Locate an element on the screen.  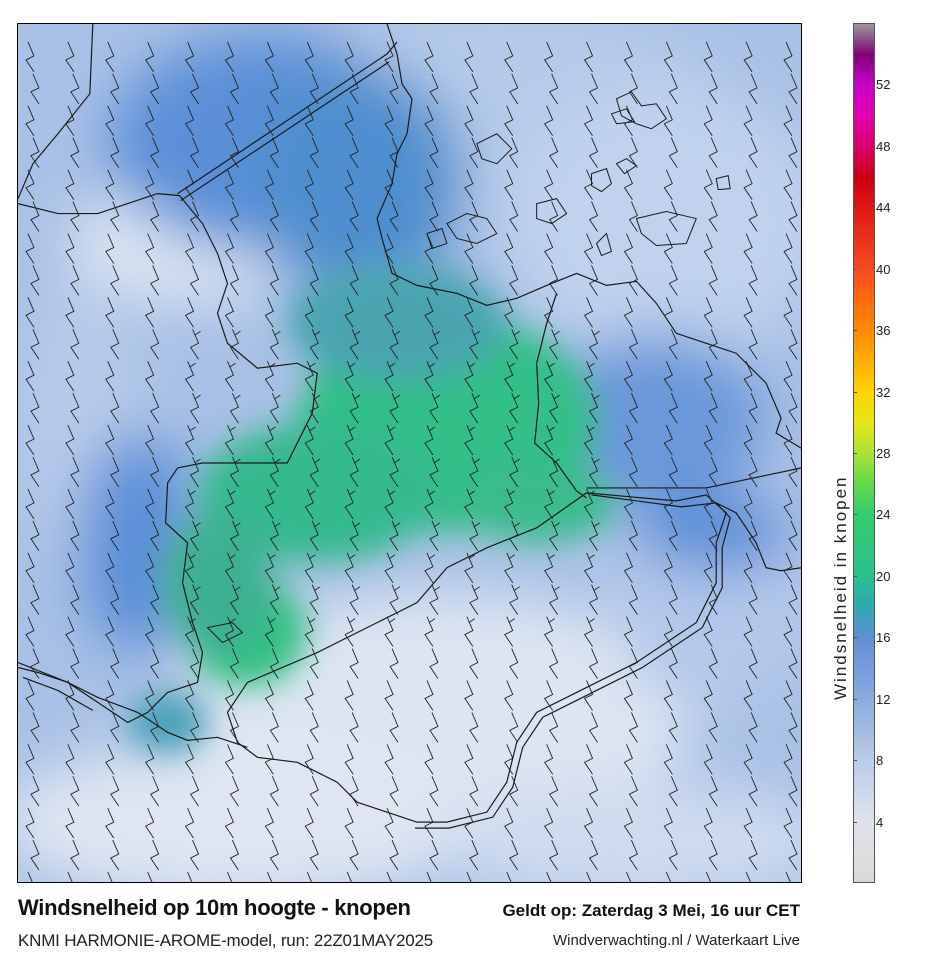
color-scale-tick-label: 4 is located at coordinates (880, 822).